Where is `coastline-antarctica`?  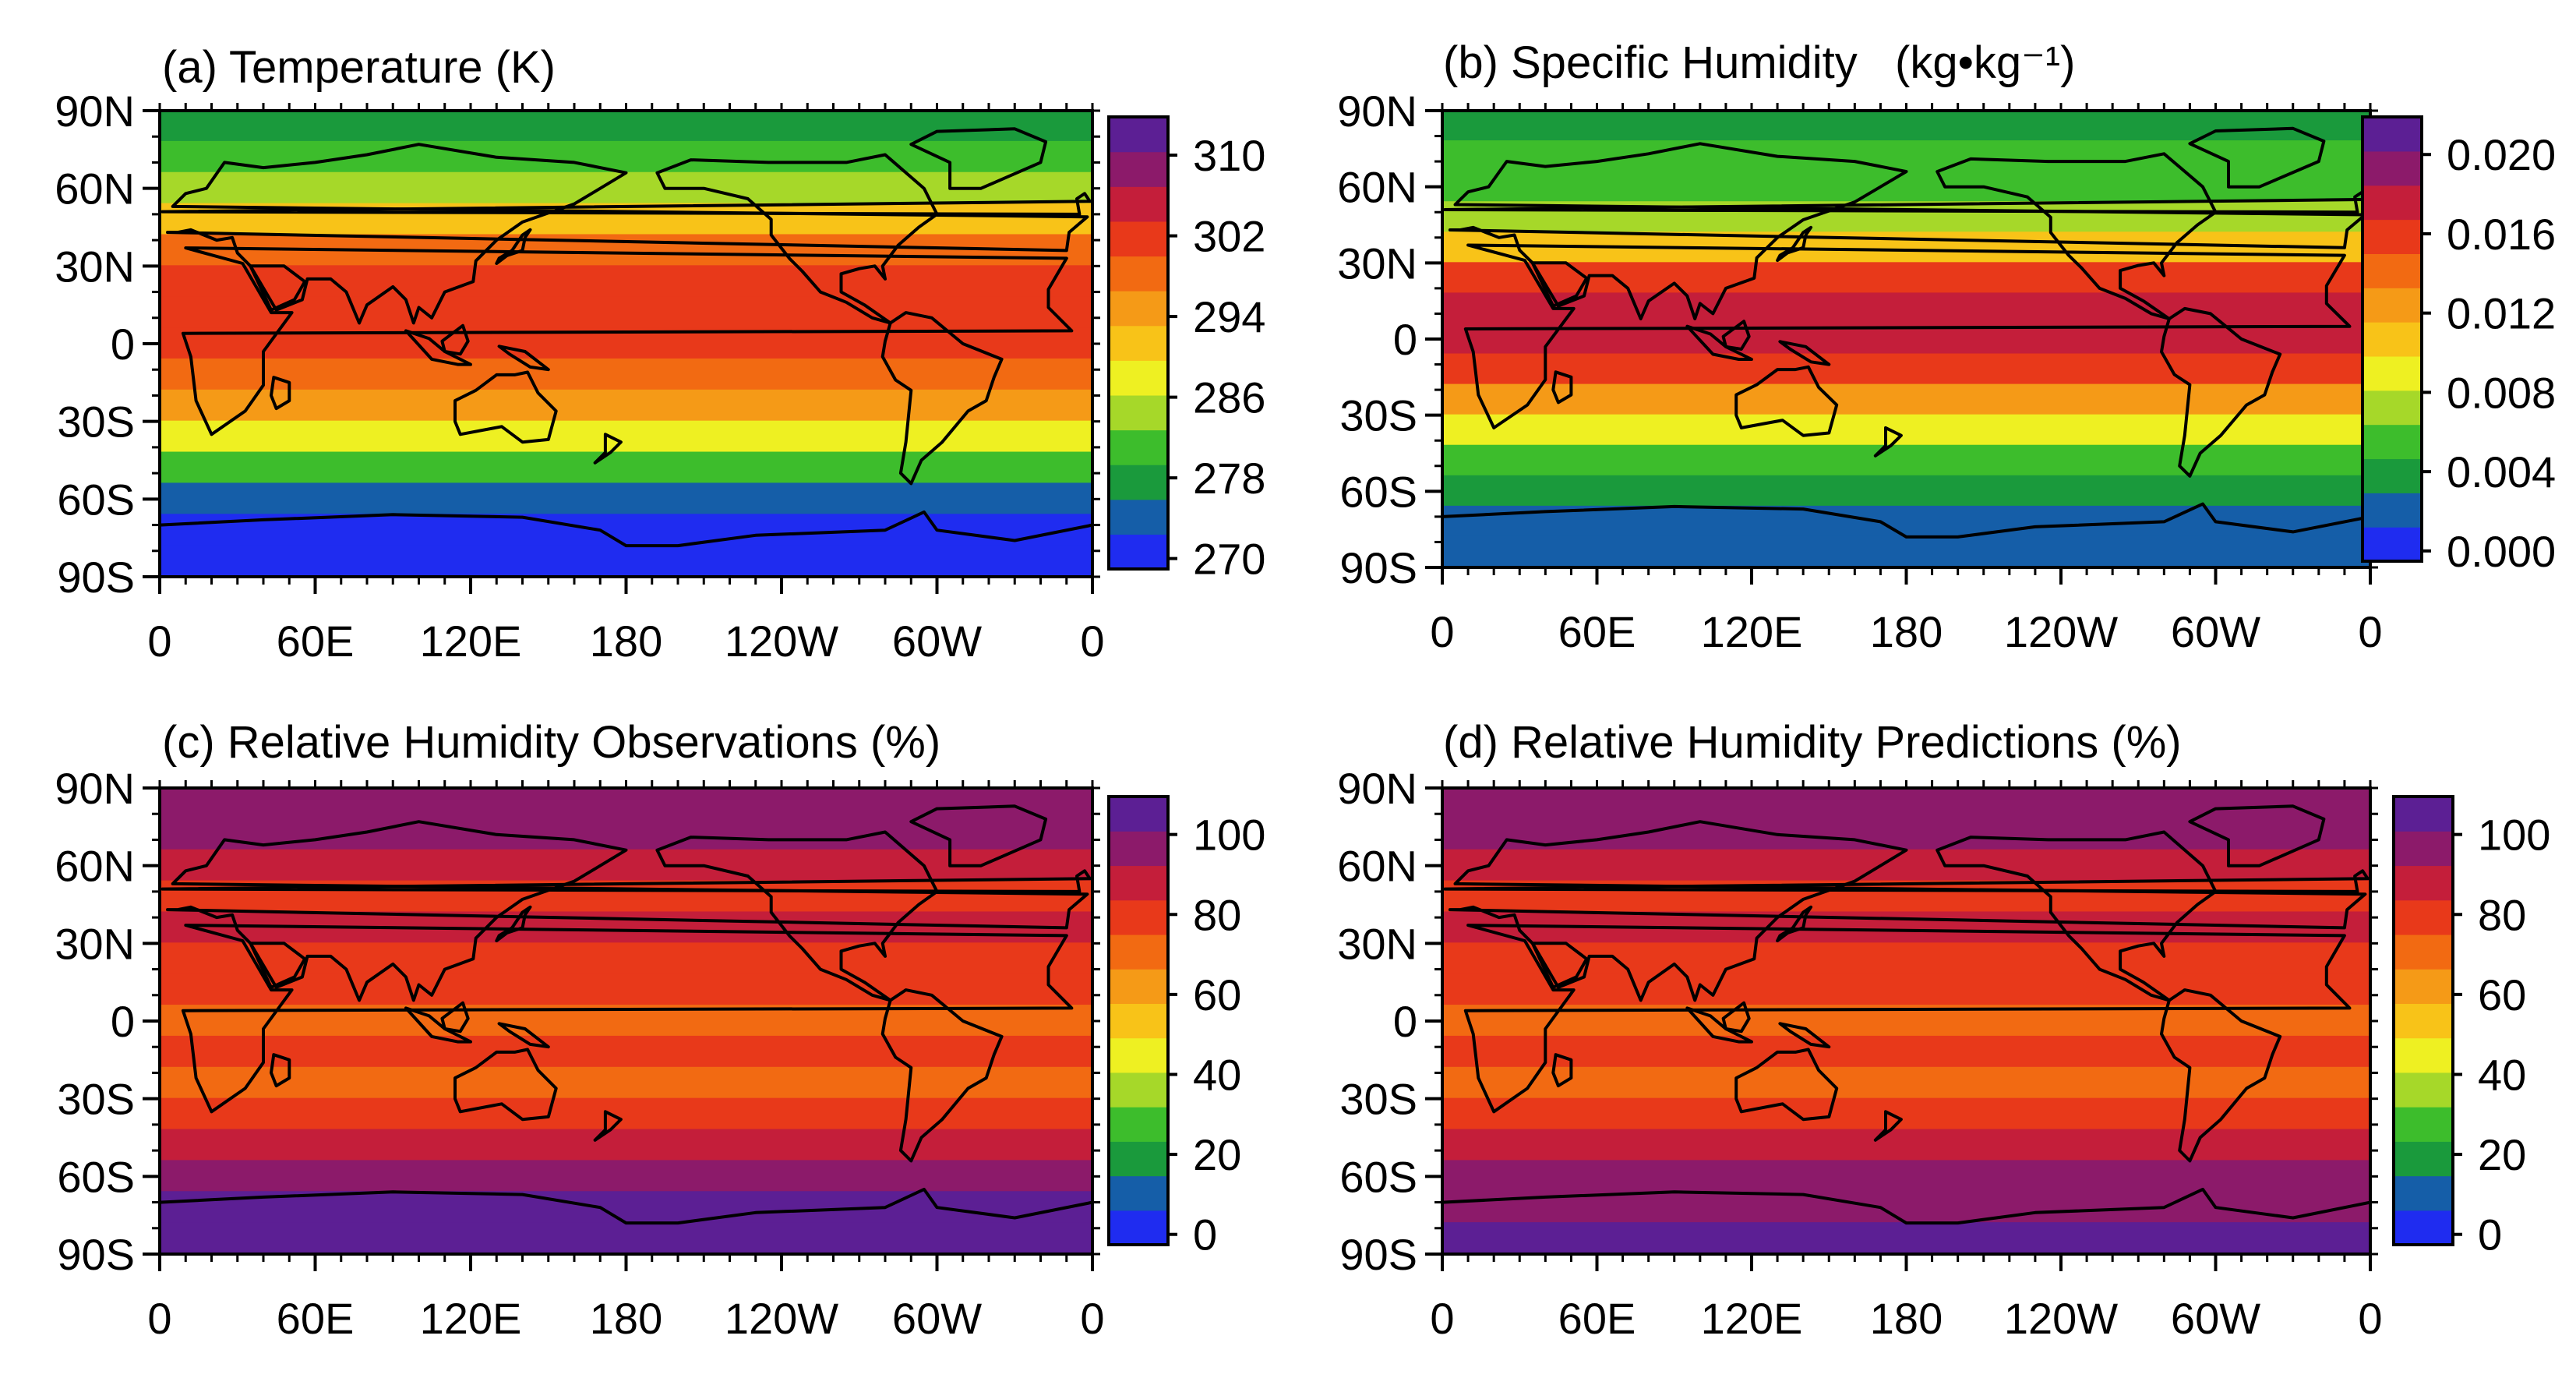
coastline-antarctica is located at coordinates (1906, 534).